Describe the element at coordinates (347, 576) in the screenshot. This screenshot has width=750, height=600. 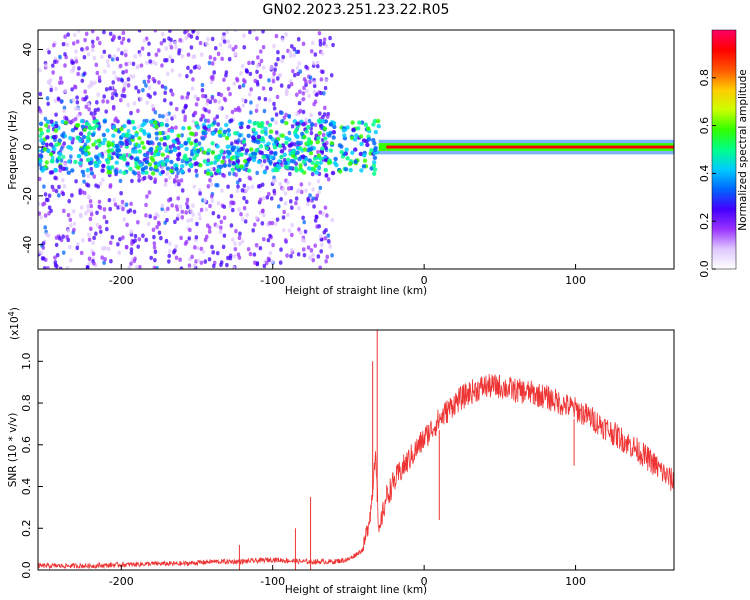
I see `snr-x-ticks: -200 -100 0 100` at that location.